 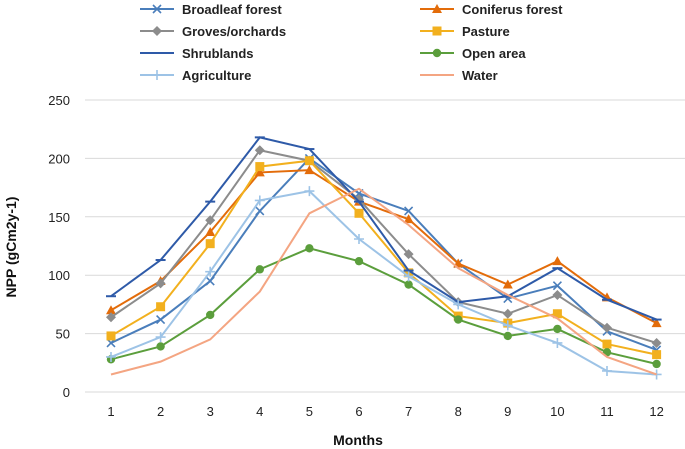 I want to click on legend-label: Pasture, so click(x=486, y=31).